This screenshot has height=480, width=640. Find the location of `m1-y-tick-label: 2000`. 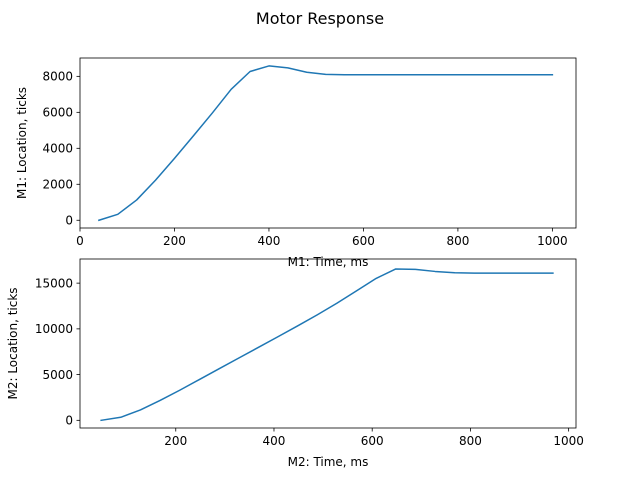

m1-y-tick-label: 2000 is located at coordinates (57, 185).